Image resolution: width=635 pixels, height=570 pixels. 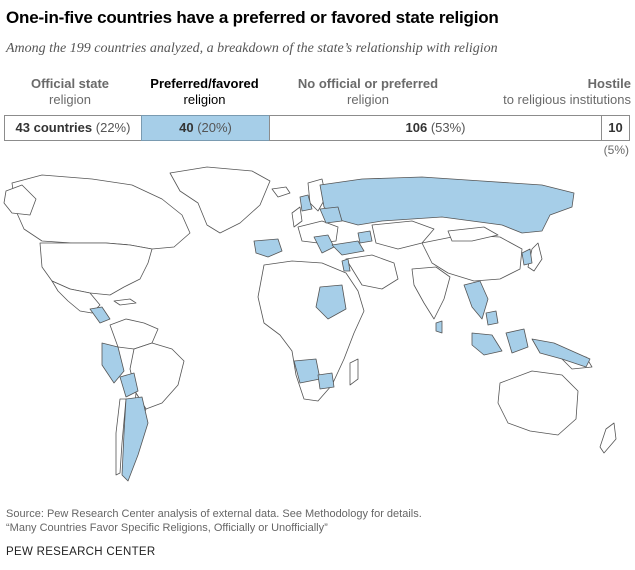 What do you see at coordinates (306, 203) in the screenshot?
I see `map-denmark` at bounding box center [306, 203].